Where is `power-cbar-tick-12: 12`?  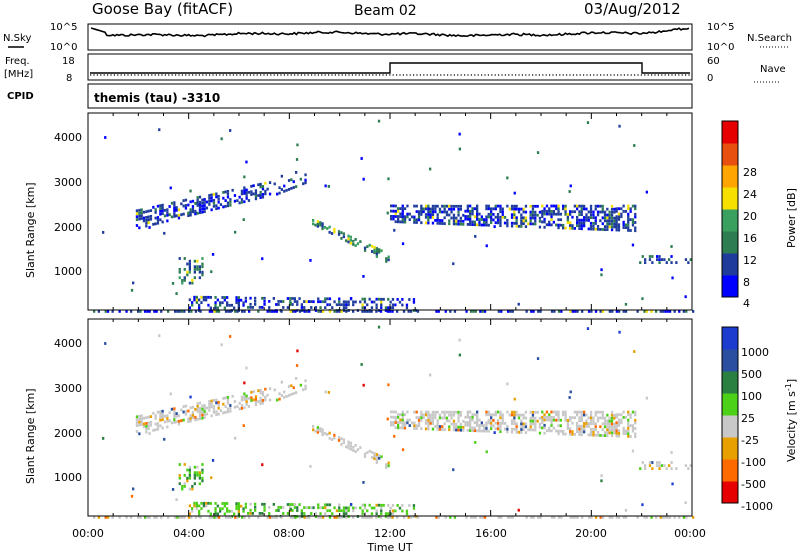 power-cbar-tick-12: 12 is located at coordinates (750, 260).